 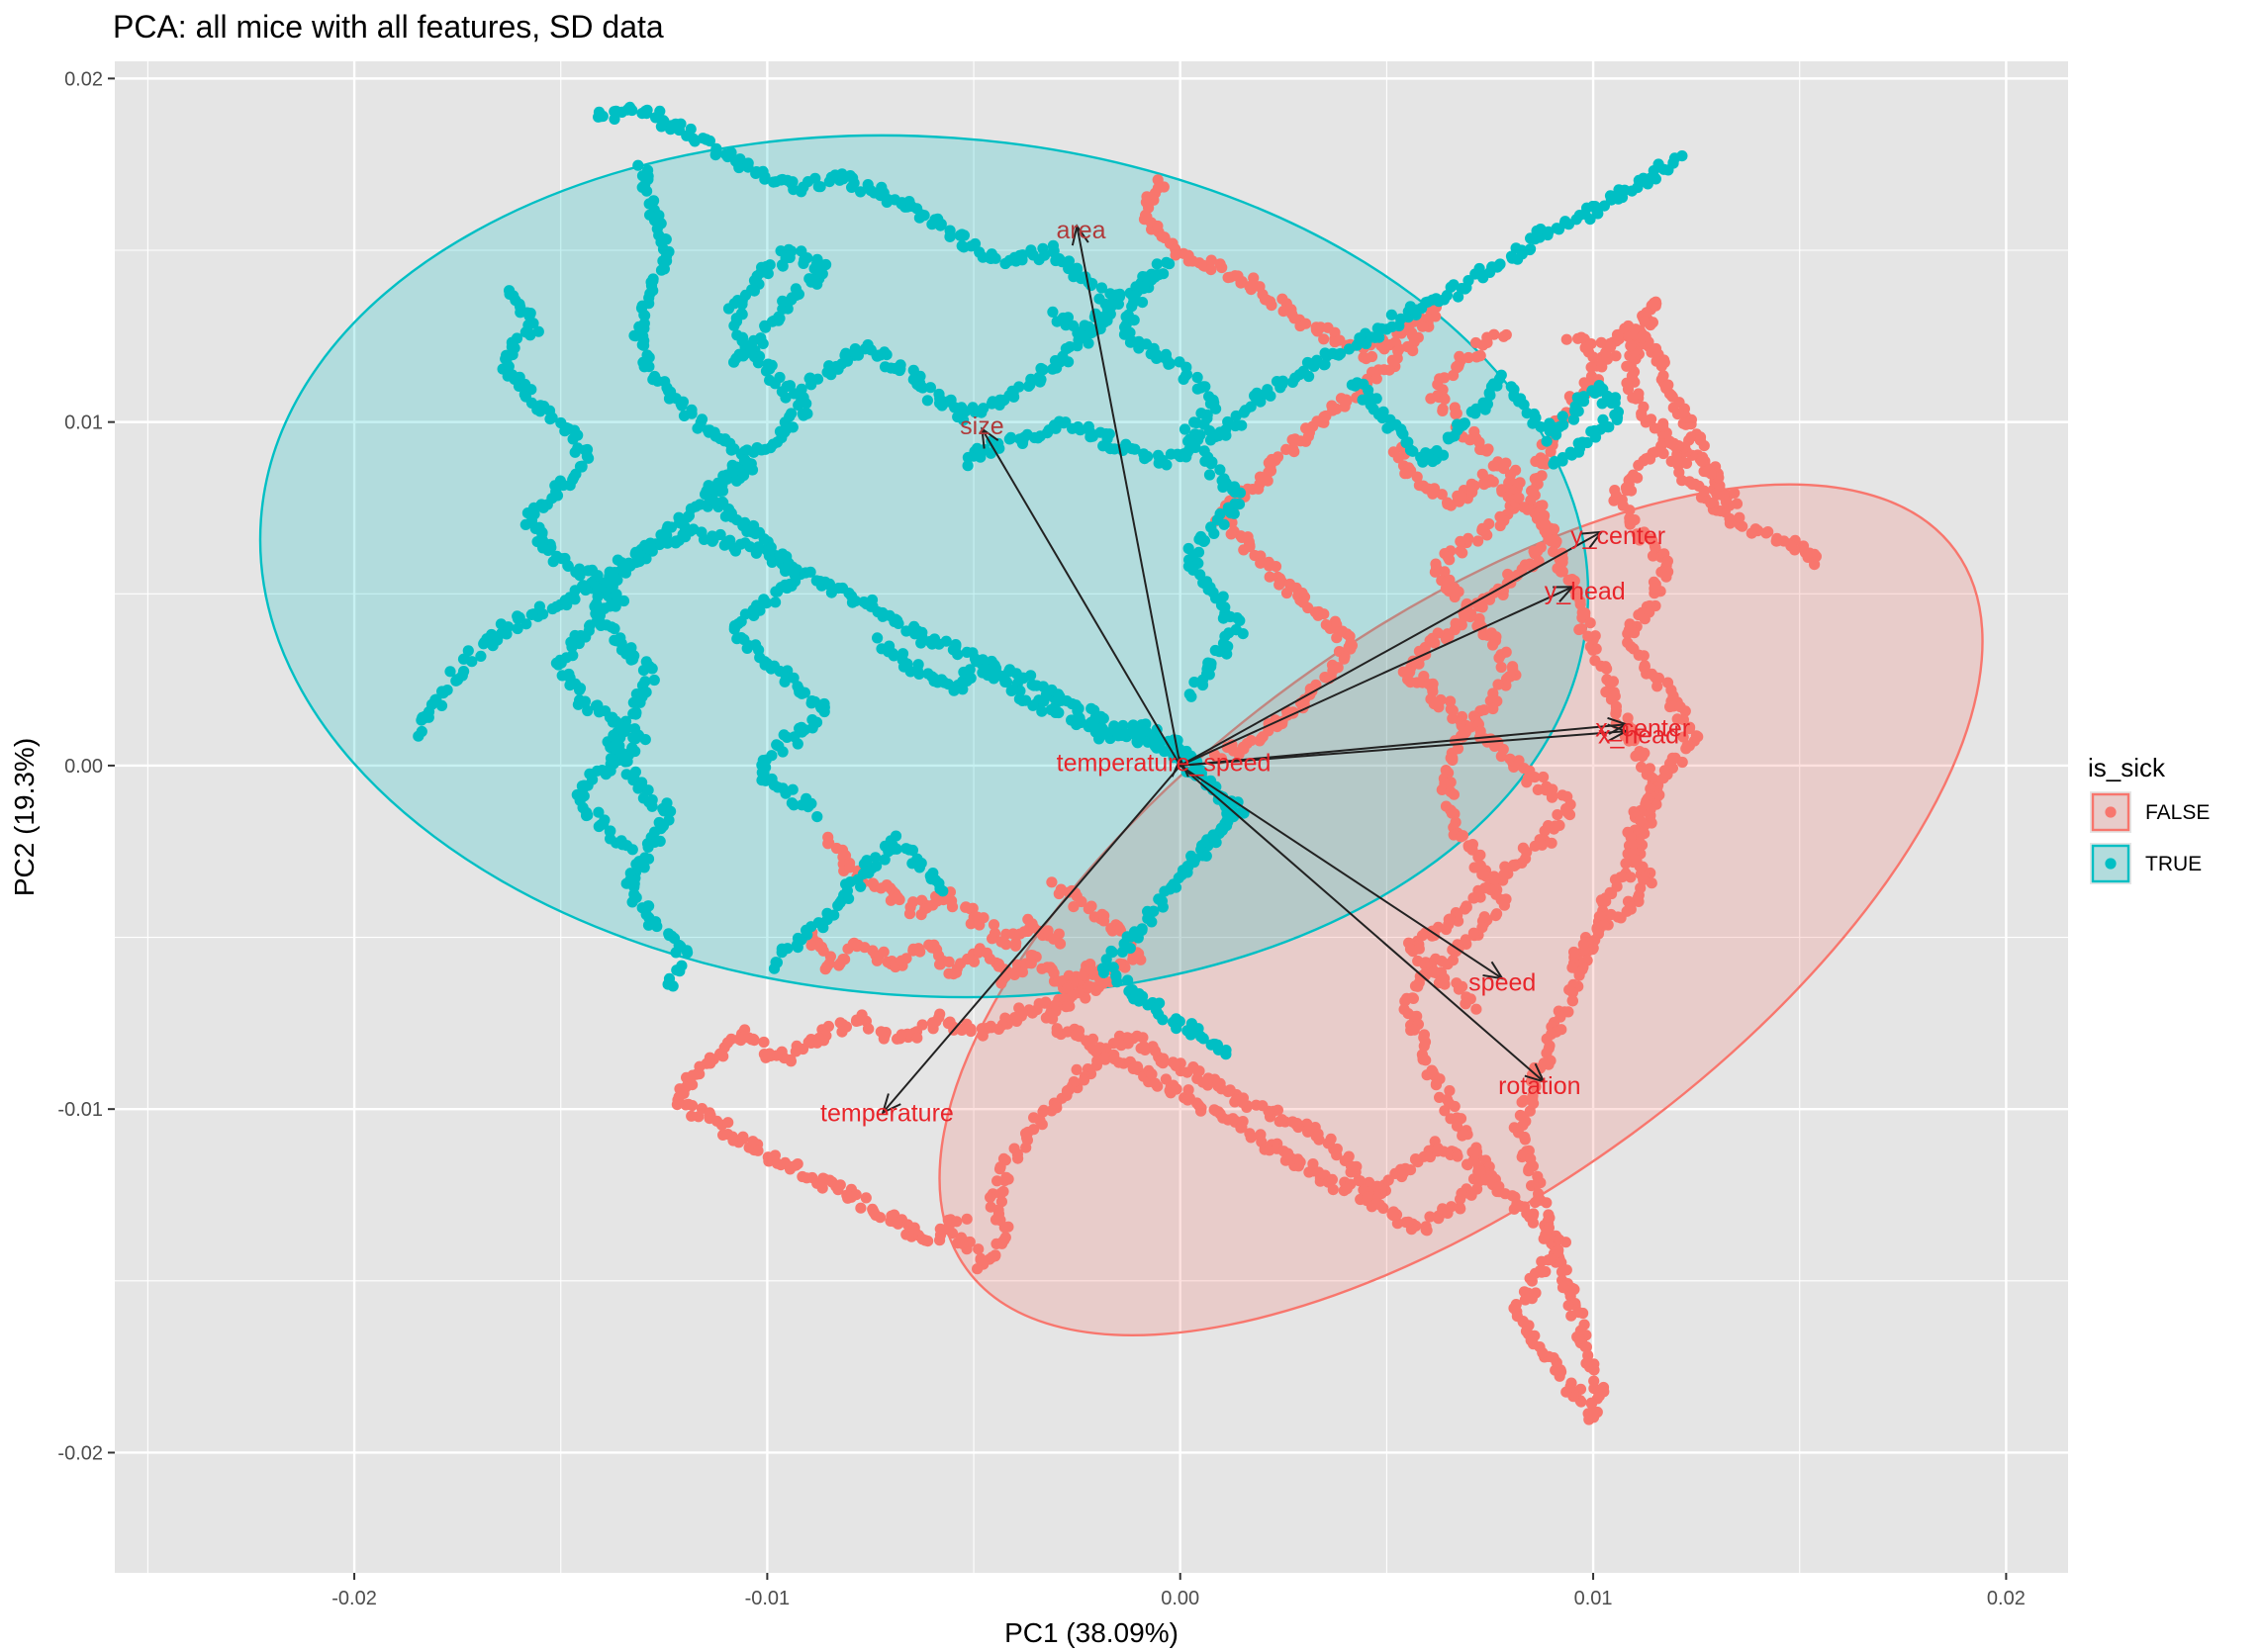 I want to click on y-tick-label: -0.01, so click(x=80, y=1110).